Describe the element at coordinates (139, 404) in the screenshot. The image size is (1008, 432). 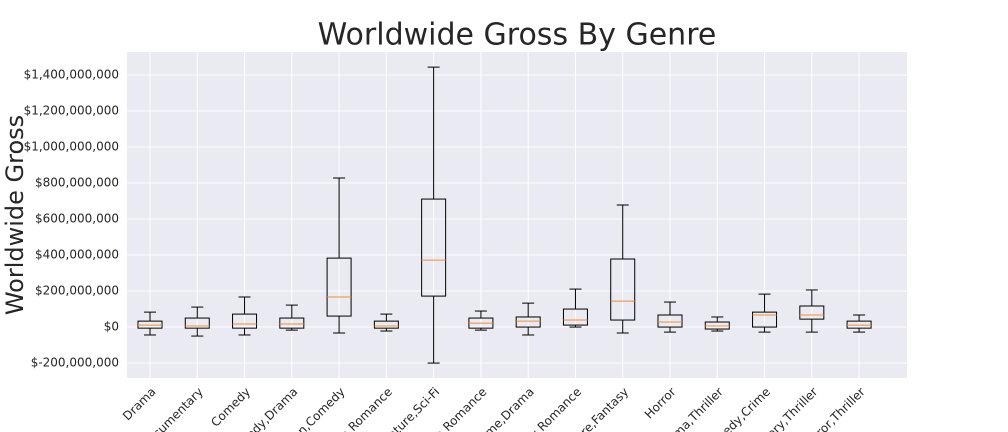
I see `x-tick-label: Drama` at that location.